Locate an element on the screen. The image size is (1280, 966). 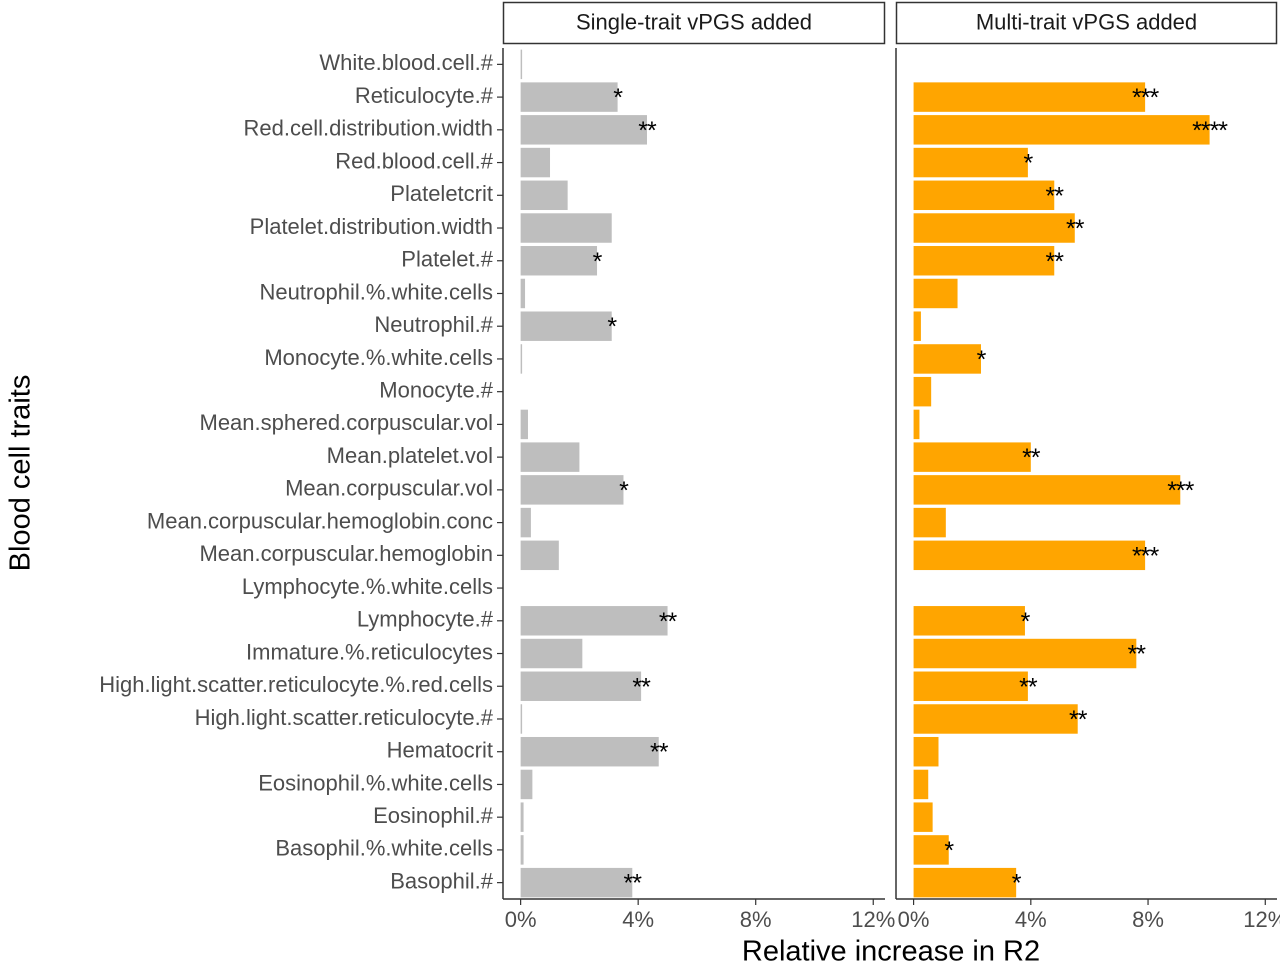
significance-label: **** is located at coordinates (1210, 131).